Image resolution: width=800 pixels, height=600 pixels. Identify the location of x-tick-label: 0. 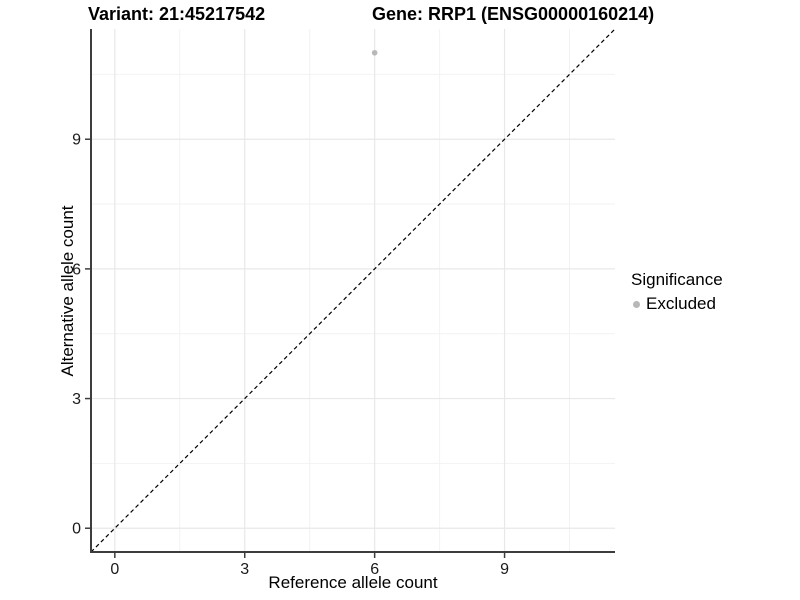
(114, 569).